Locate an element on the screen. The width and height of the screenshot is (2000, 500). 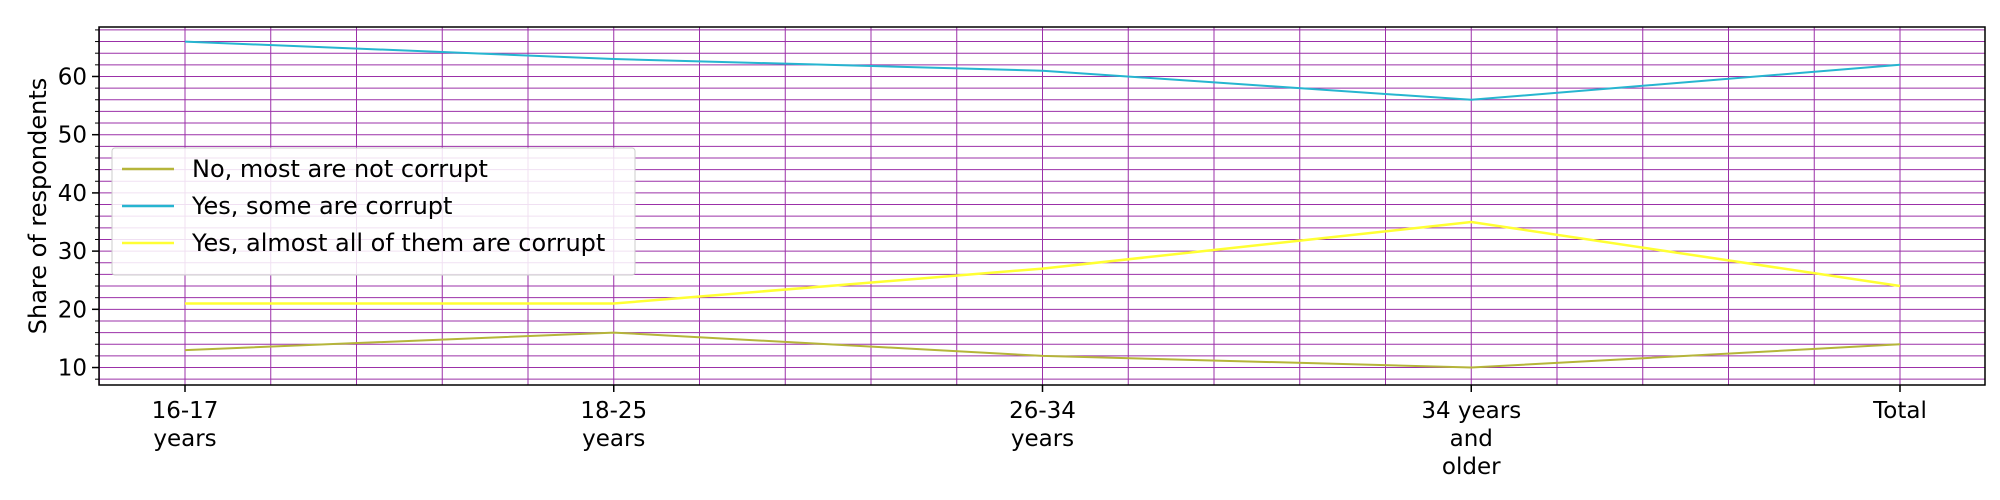
y-tick-label: 40 is located at coordinates (72, 194).